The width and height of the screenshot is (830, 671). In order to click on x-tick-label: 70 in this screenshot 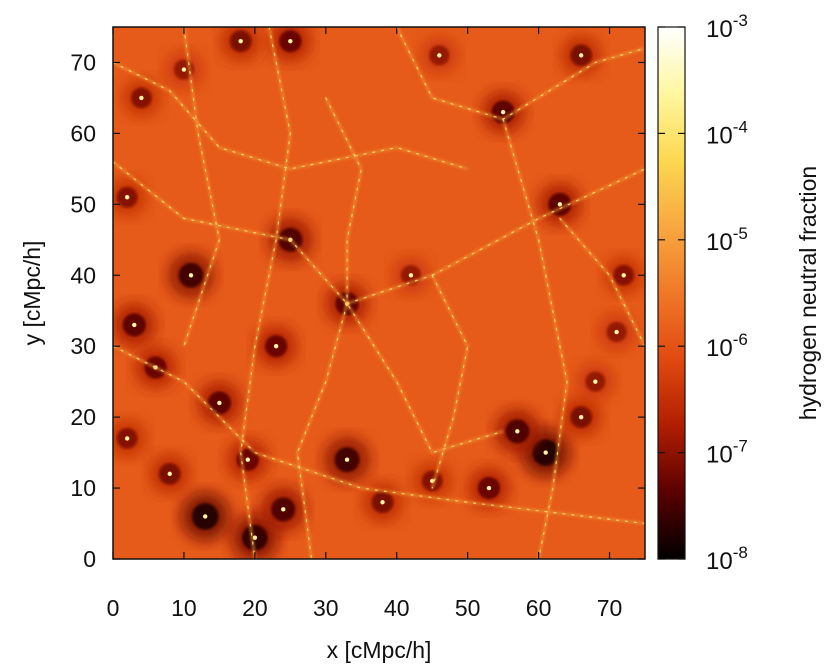, I will do `click(610, 608)`.